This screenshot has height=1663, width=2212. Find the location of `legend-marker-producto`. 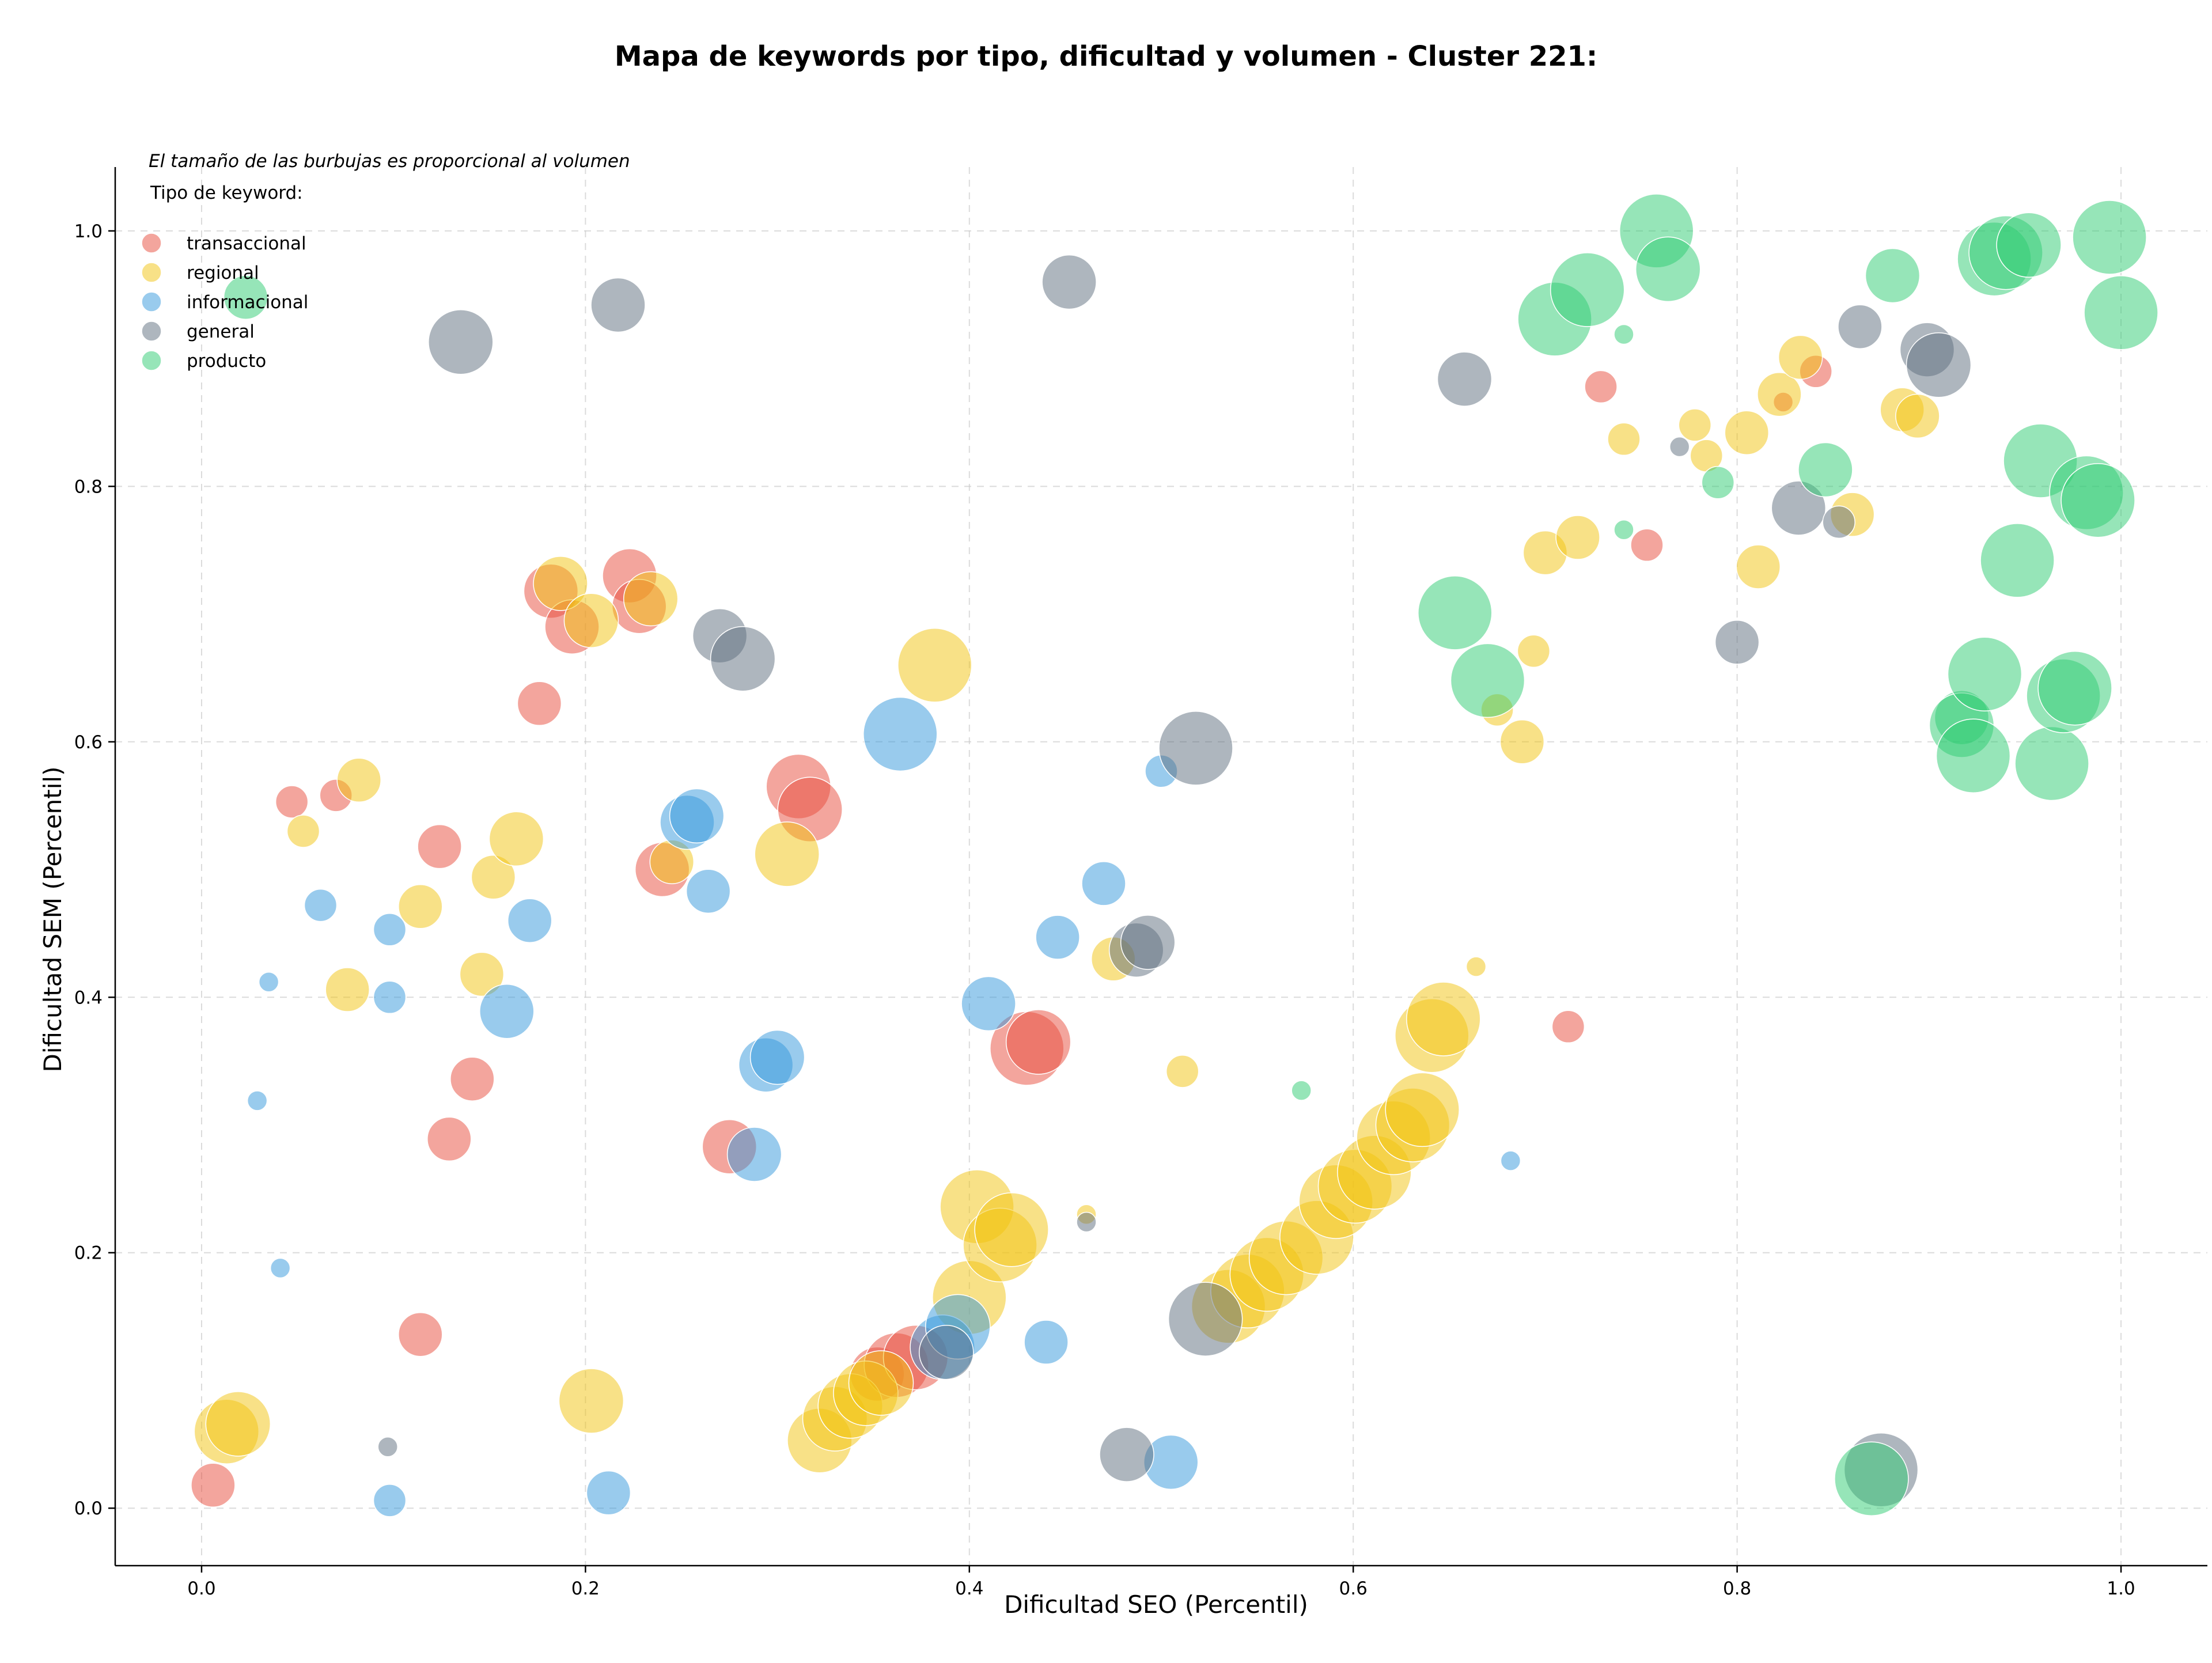

legend-marker-producto is located at coordinates (151, 360).